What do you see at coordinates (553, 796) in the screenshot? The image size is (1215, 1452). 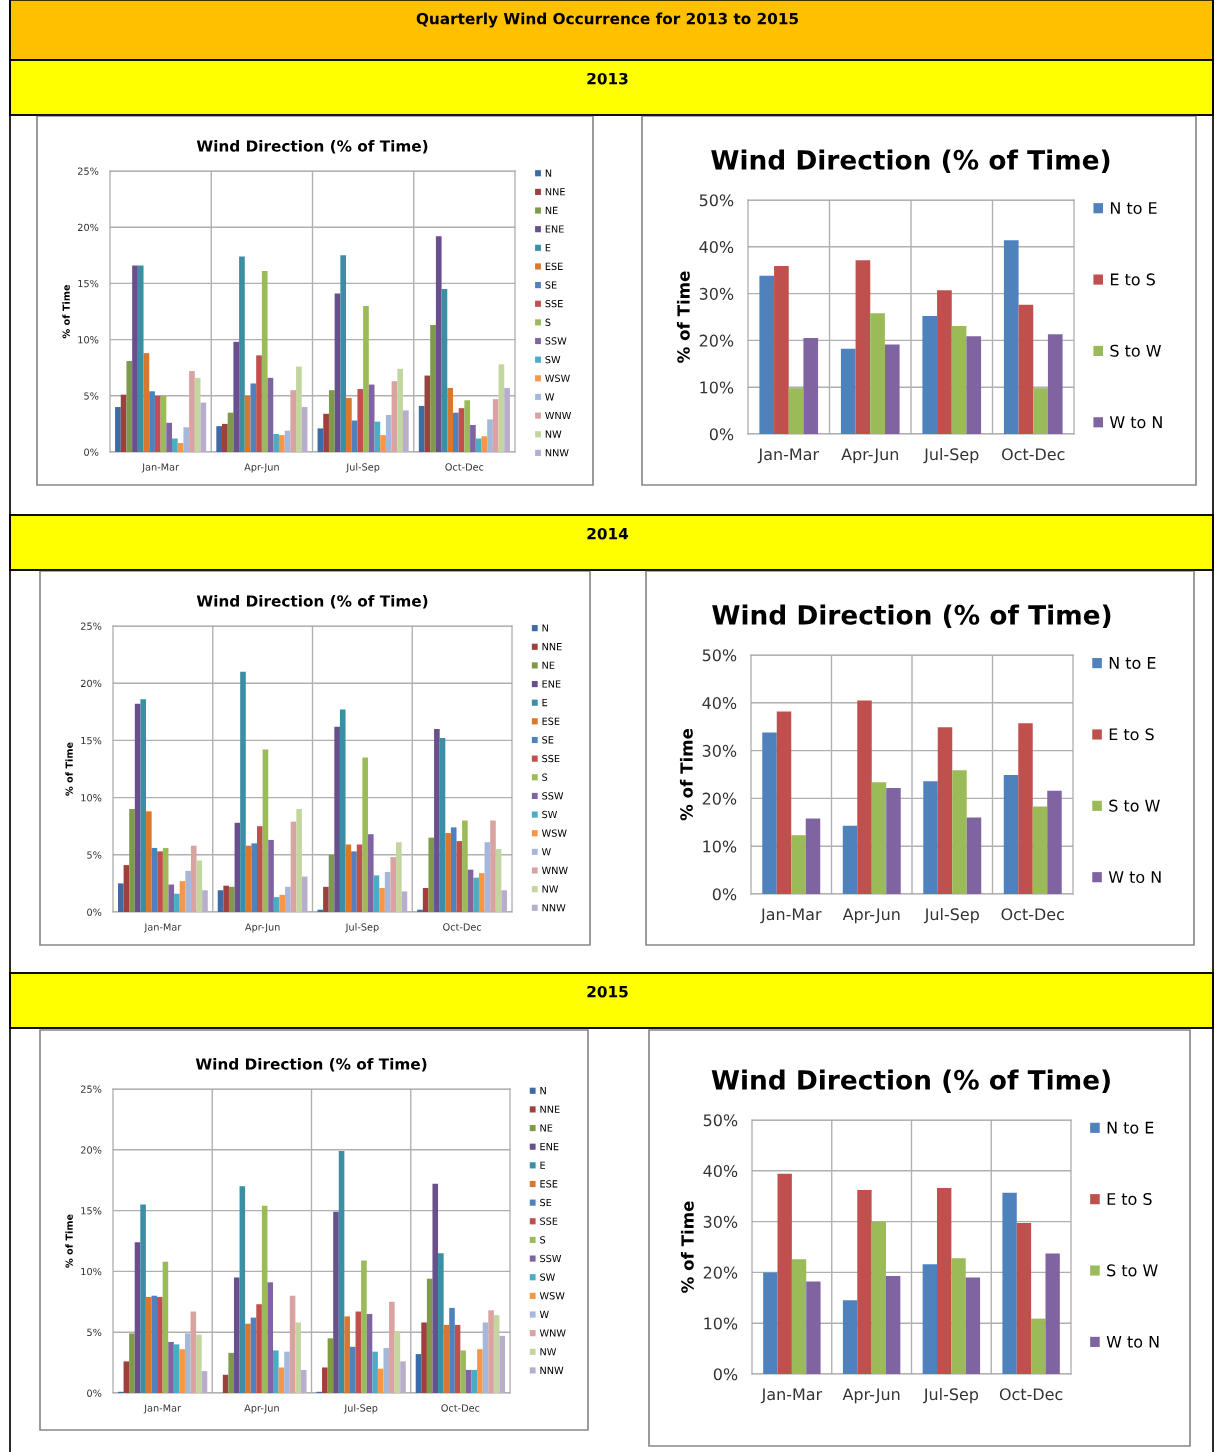 I see `legend-label: SSW` at bounding box center [553, 796].